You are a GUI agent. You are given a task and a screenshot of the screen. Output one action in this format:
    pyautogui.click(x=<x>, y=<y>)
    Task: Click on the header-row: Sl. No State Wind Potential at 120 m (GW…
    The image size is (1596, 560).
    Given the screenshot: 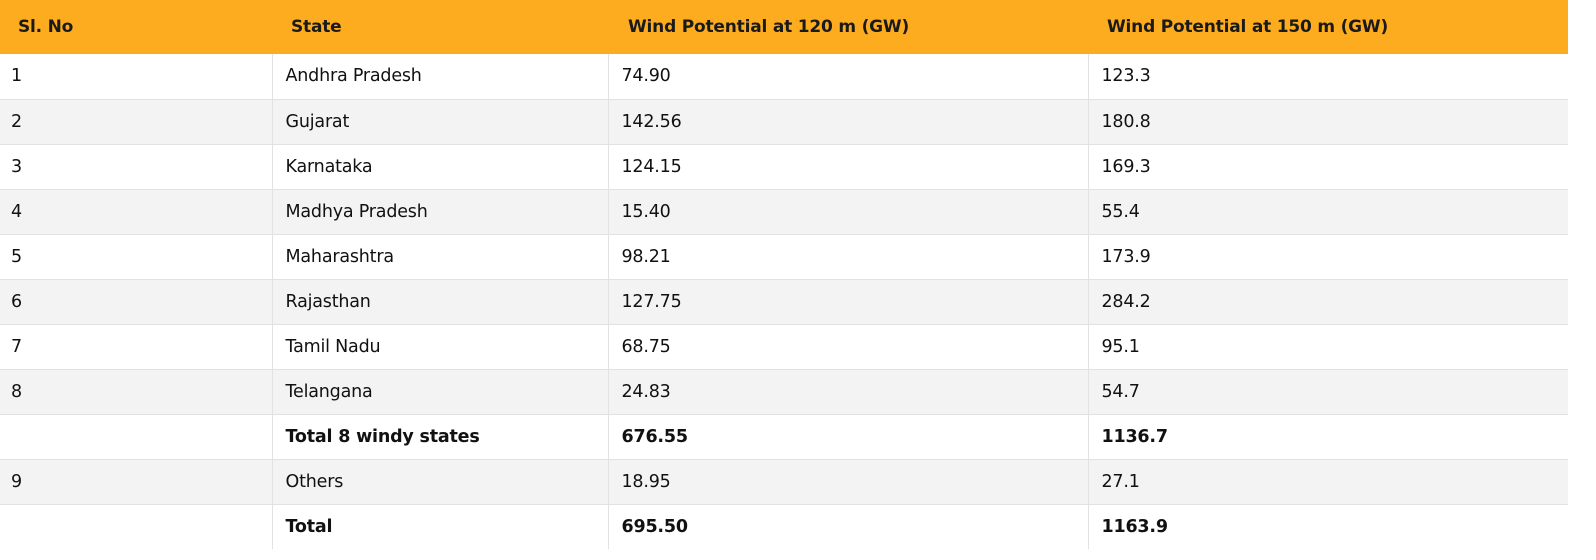 What is the action you would take?
    pyautogui.click(x=784, y=27)
    